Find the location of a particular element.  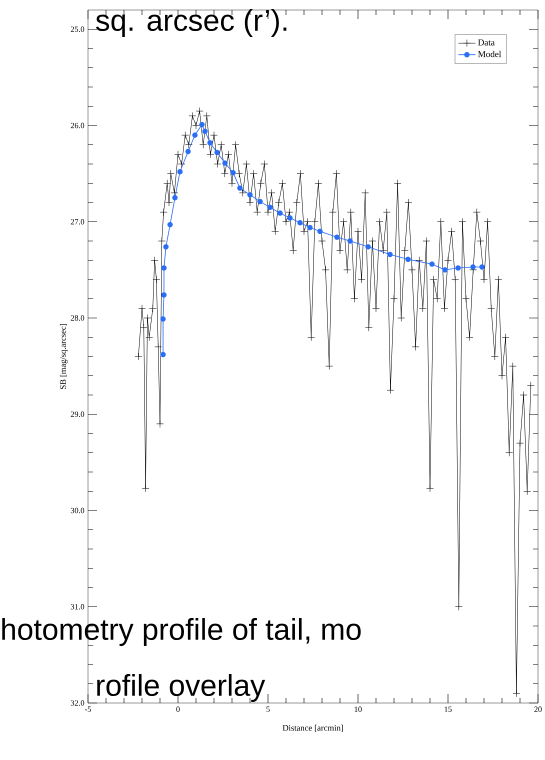

y-tick-label: 29.0 is located at coordinates (77, 414).